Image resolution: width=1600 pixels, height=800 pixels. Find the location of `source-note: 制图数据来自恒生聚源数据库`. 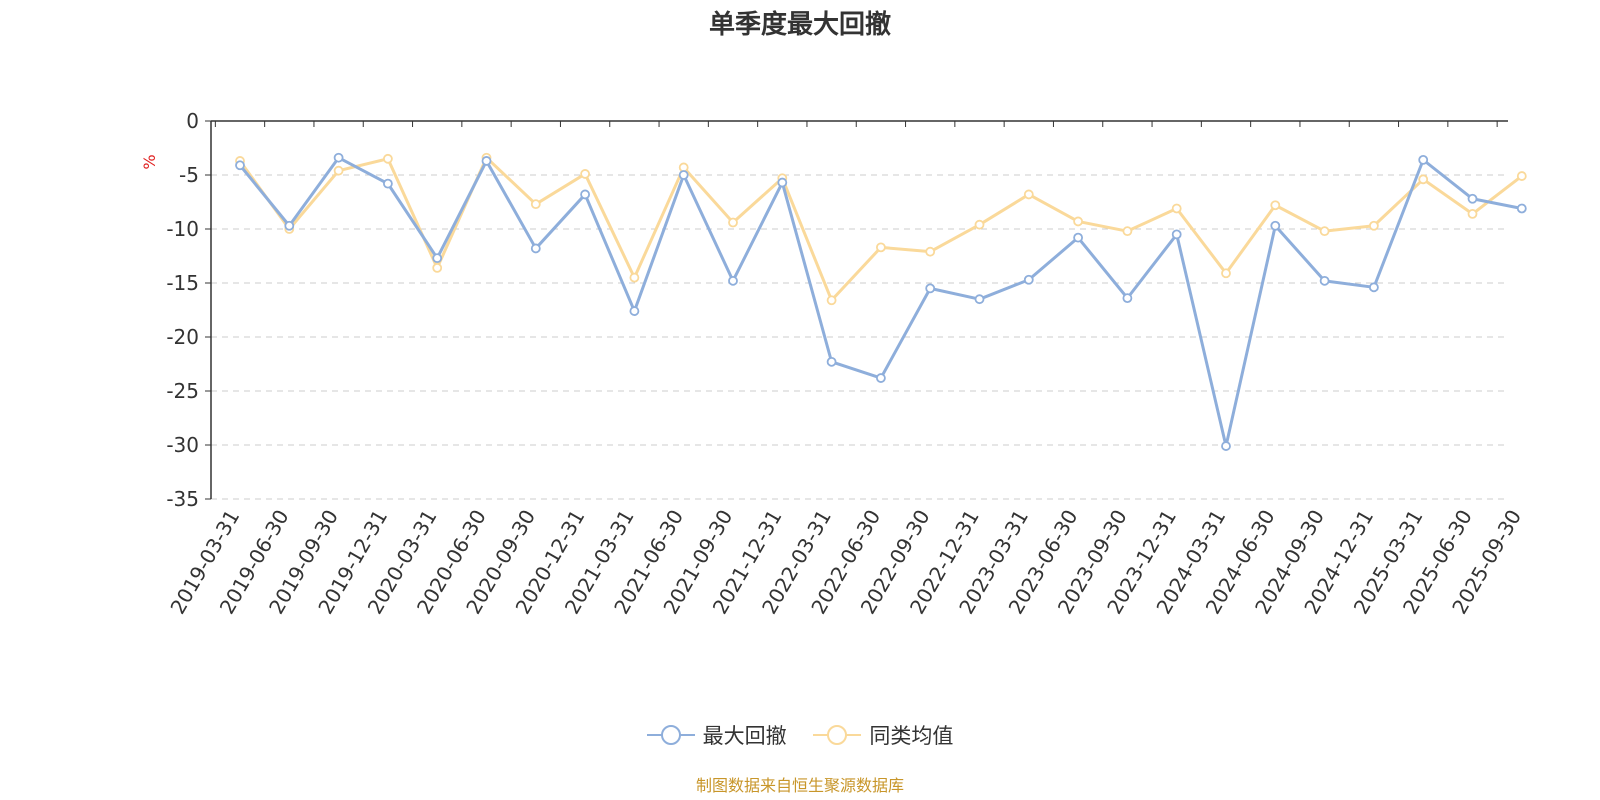

source-note: 制图数据来自恒生聚源数据库 is located at coordinates (799, 785).